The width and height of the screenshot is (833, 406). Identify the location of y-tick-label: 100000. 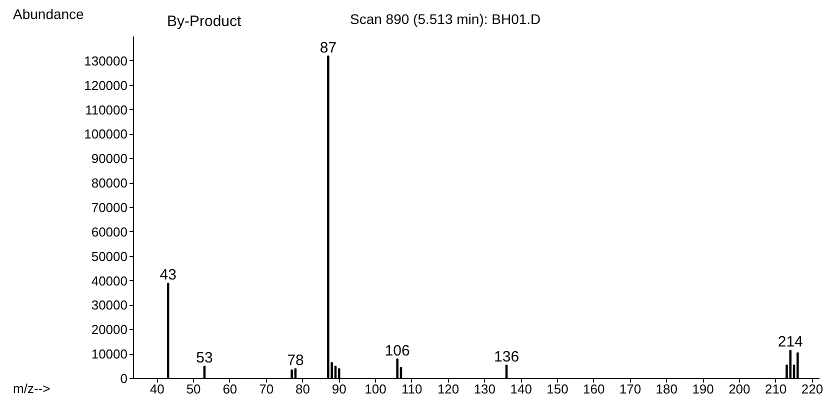
(106, 134).